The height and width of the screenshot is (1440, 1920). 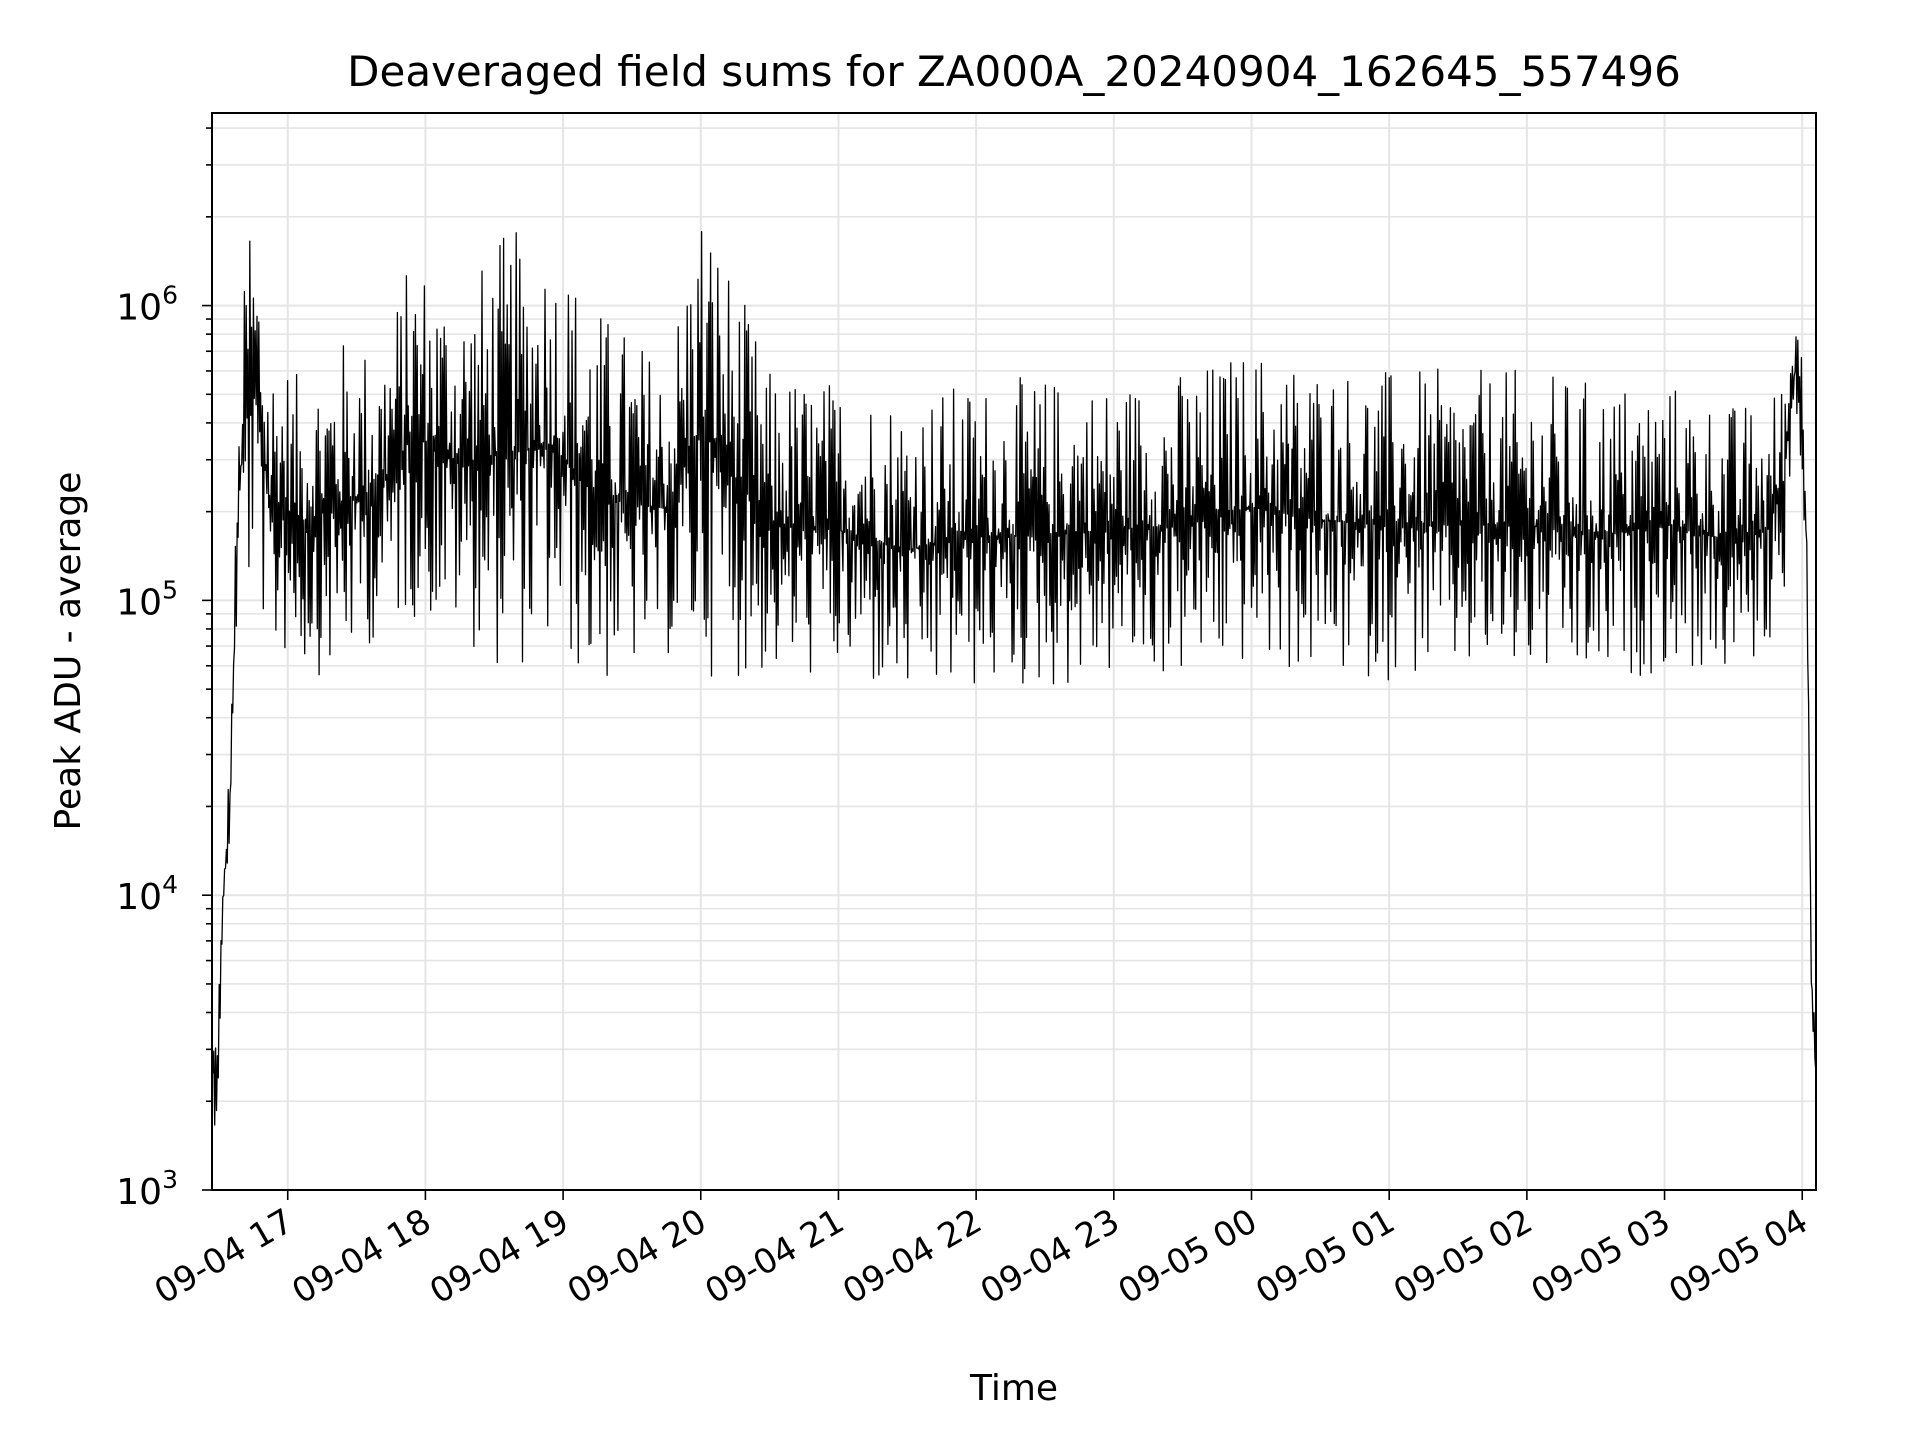 I want to click on x-axis-label: Time, so click(x=1013, y=1388).